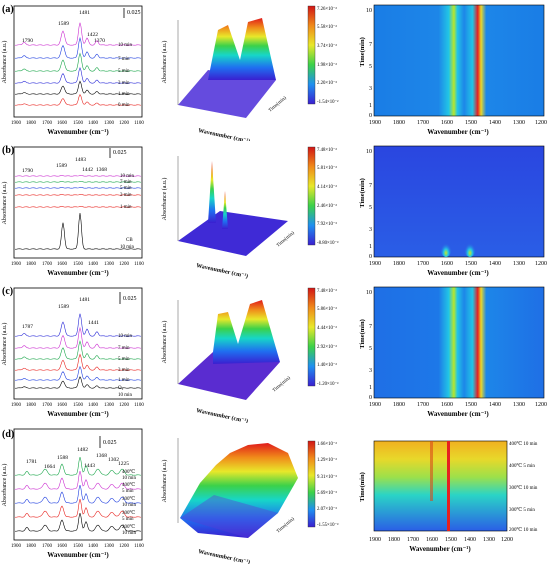 The height and width of the screenshot is (564, 550). Describe the element at coordinates (82, 450) in the screenshot. I see `svg-text: 1482` at that location.